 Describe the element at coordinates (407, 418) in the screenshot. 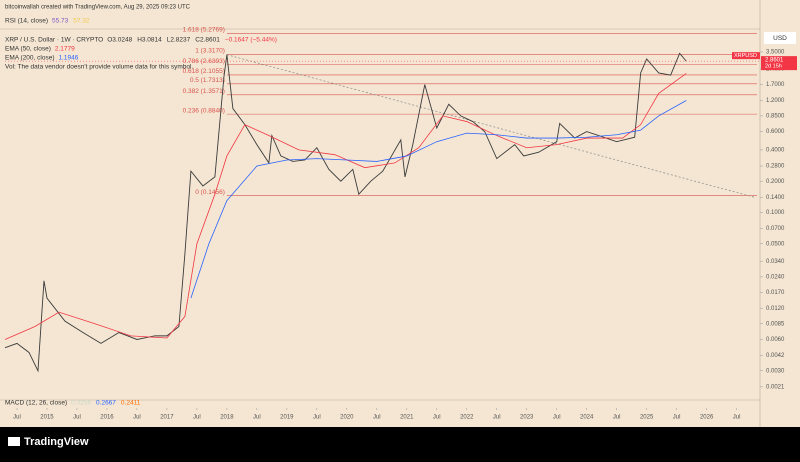

I see `x-tick-label: 2021` at that location.